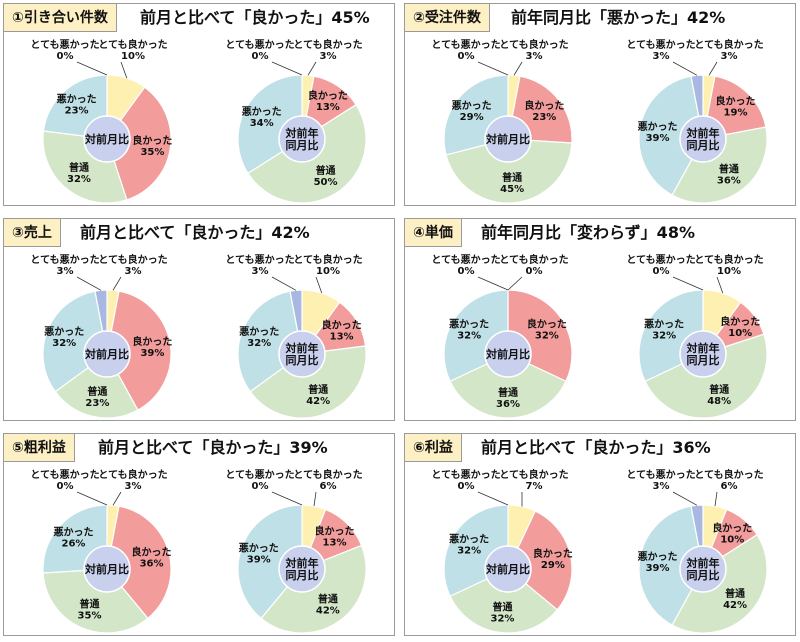 The image size is (800, 642). What do you see at coordinates (97, 397) in the screenshot?
I see `label-normal: 普通 23%` at bounding box center [97, 397].